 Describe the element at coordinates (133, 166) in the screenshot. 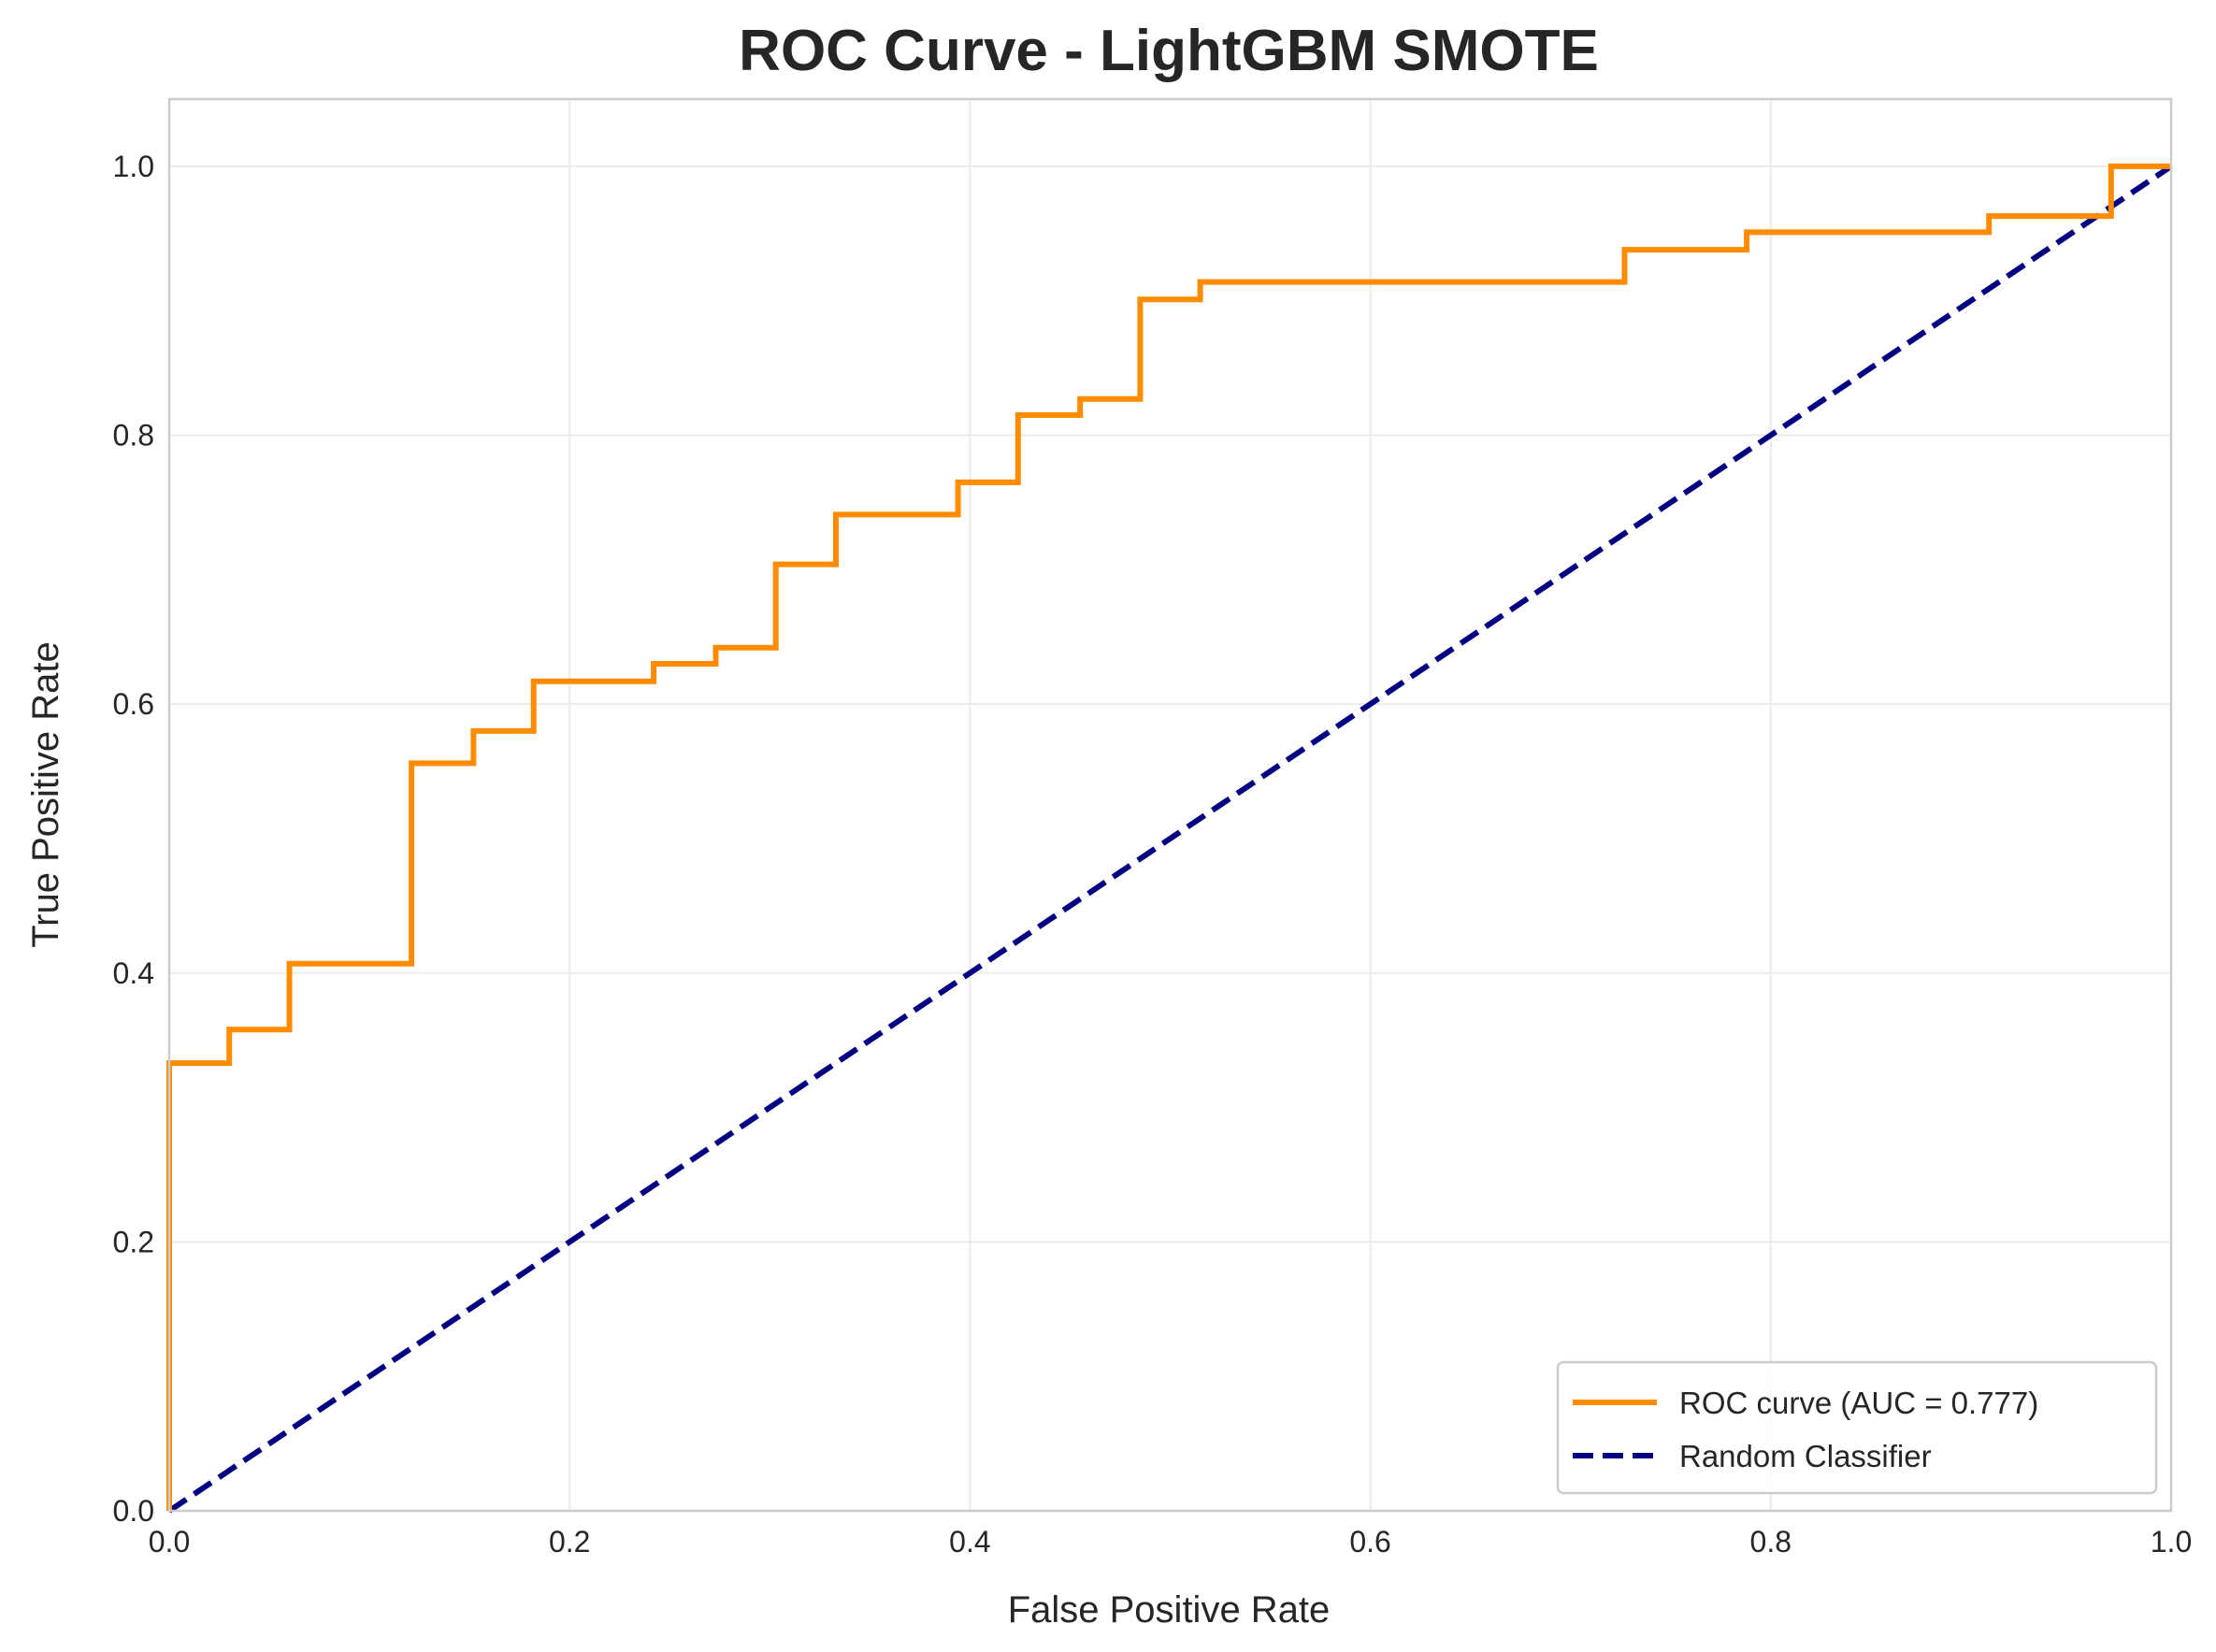

I see `y-tick-label: 1.0` at that location.